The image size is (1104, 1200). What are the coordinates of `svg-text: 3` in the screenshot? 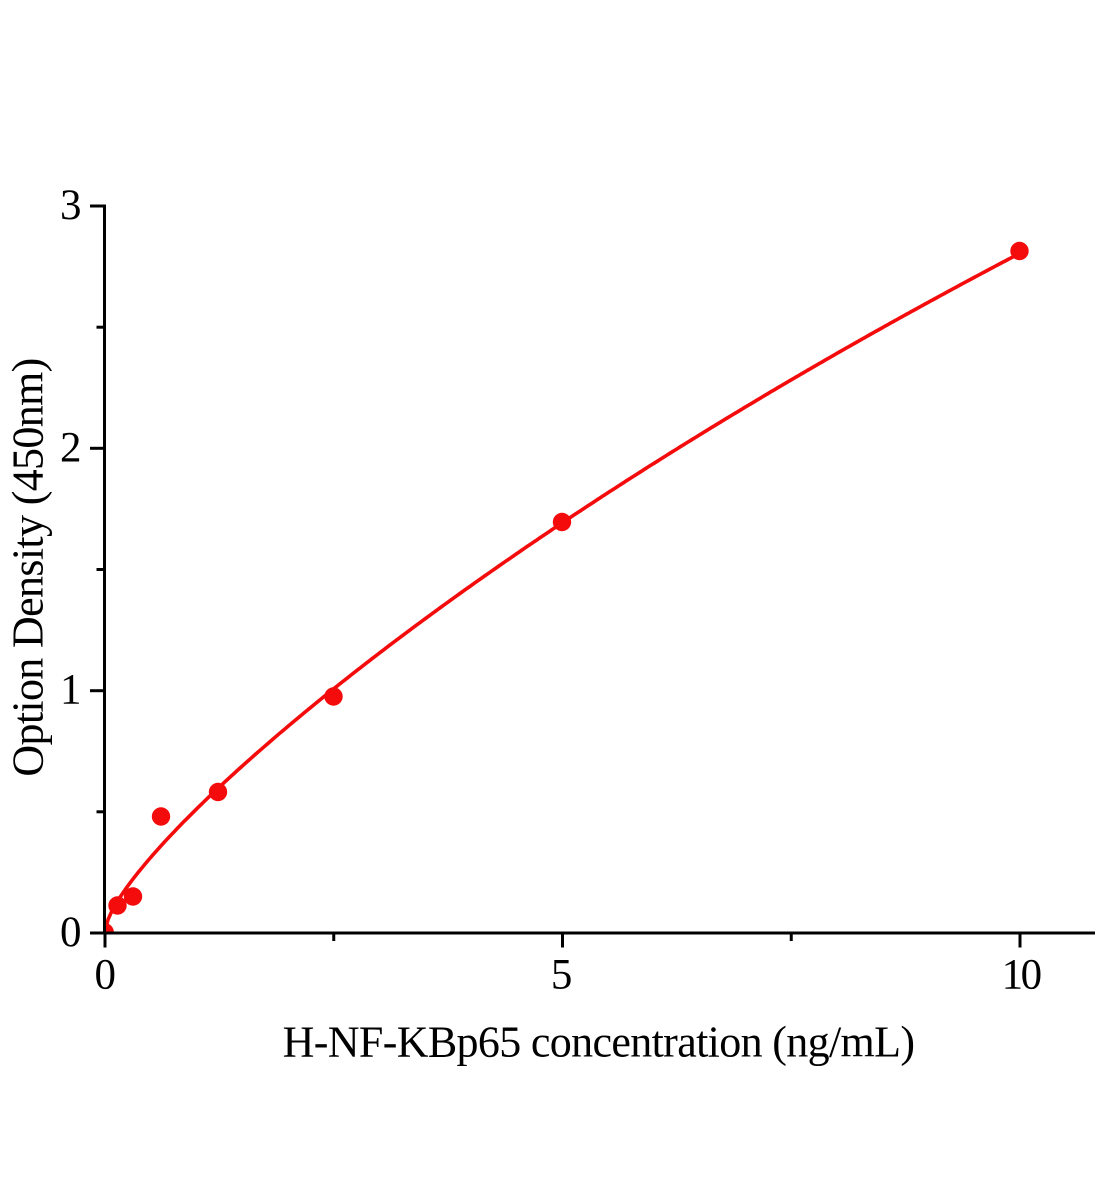 It's located at (71, 205).